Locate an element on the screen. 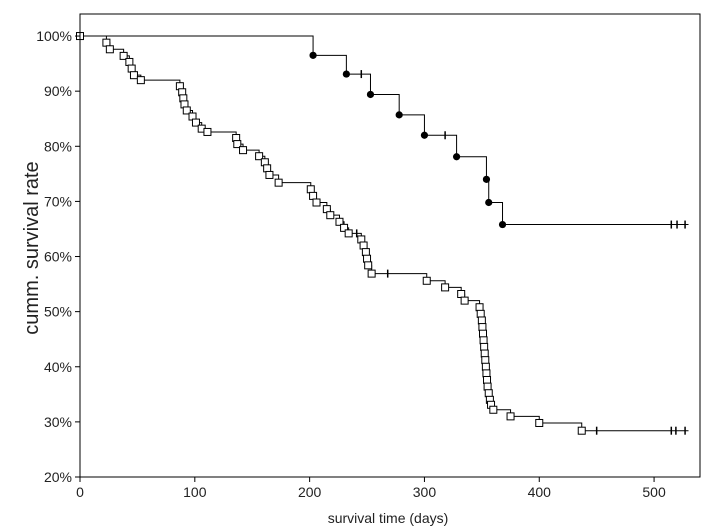 Image resolution: width=709 pixels, height=529 pixels. y-tick-label: 20% is located at coordinates (58, 477).